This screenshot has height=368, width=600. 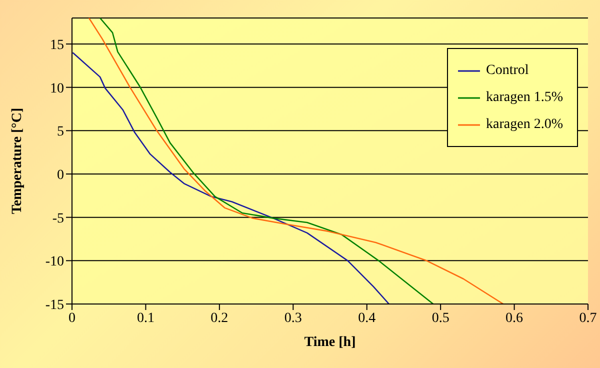 What do you see at coordinates (60, 132) in the screenshot?
I see `y-tick-label: 5` at bounding box center [60, 132].